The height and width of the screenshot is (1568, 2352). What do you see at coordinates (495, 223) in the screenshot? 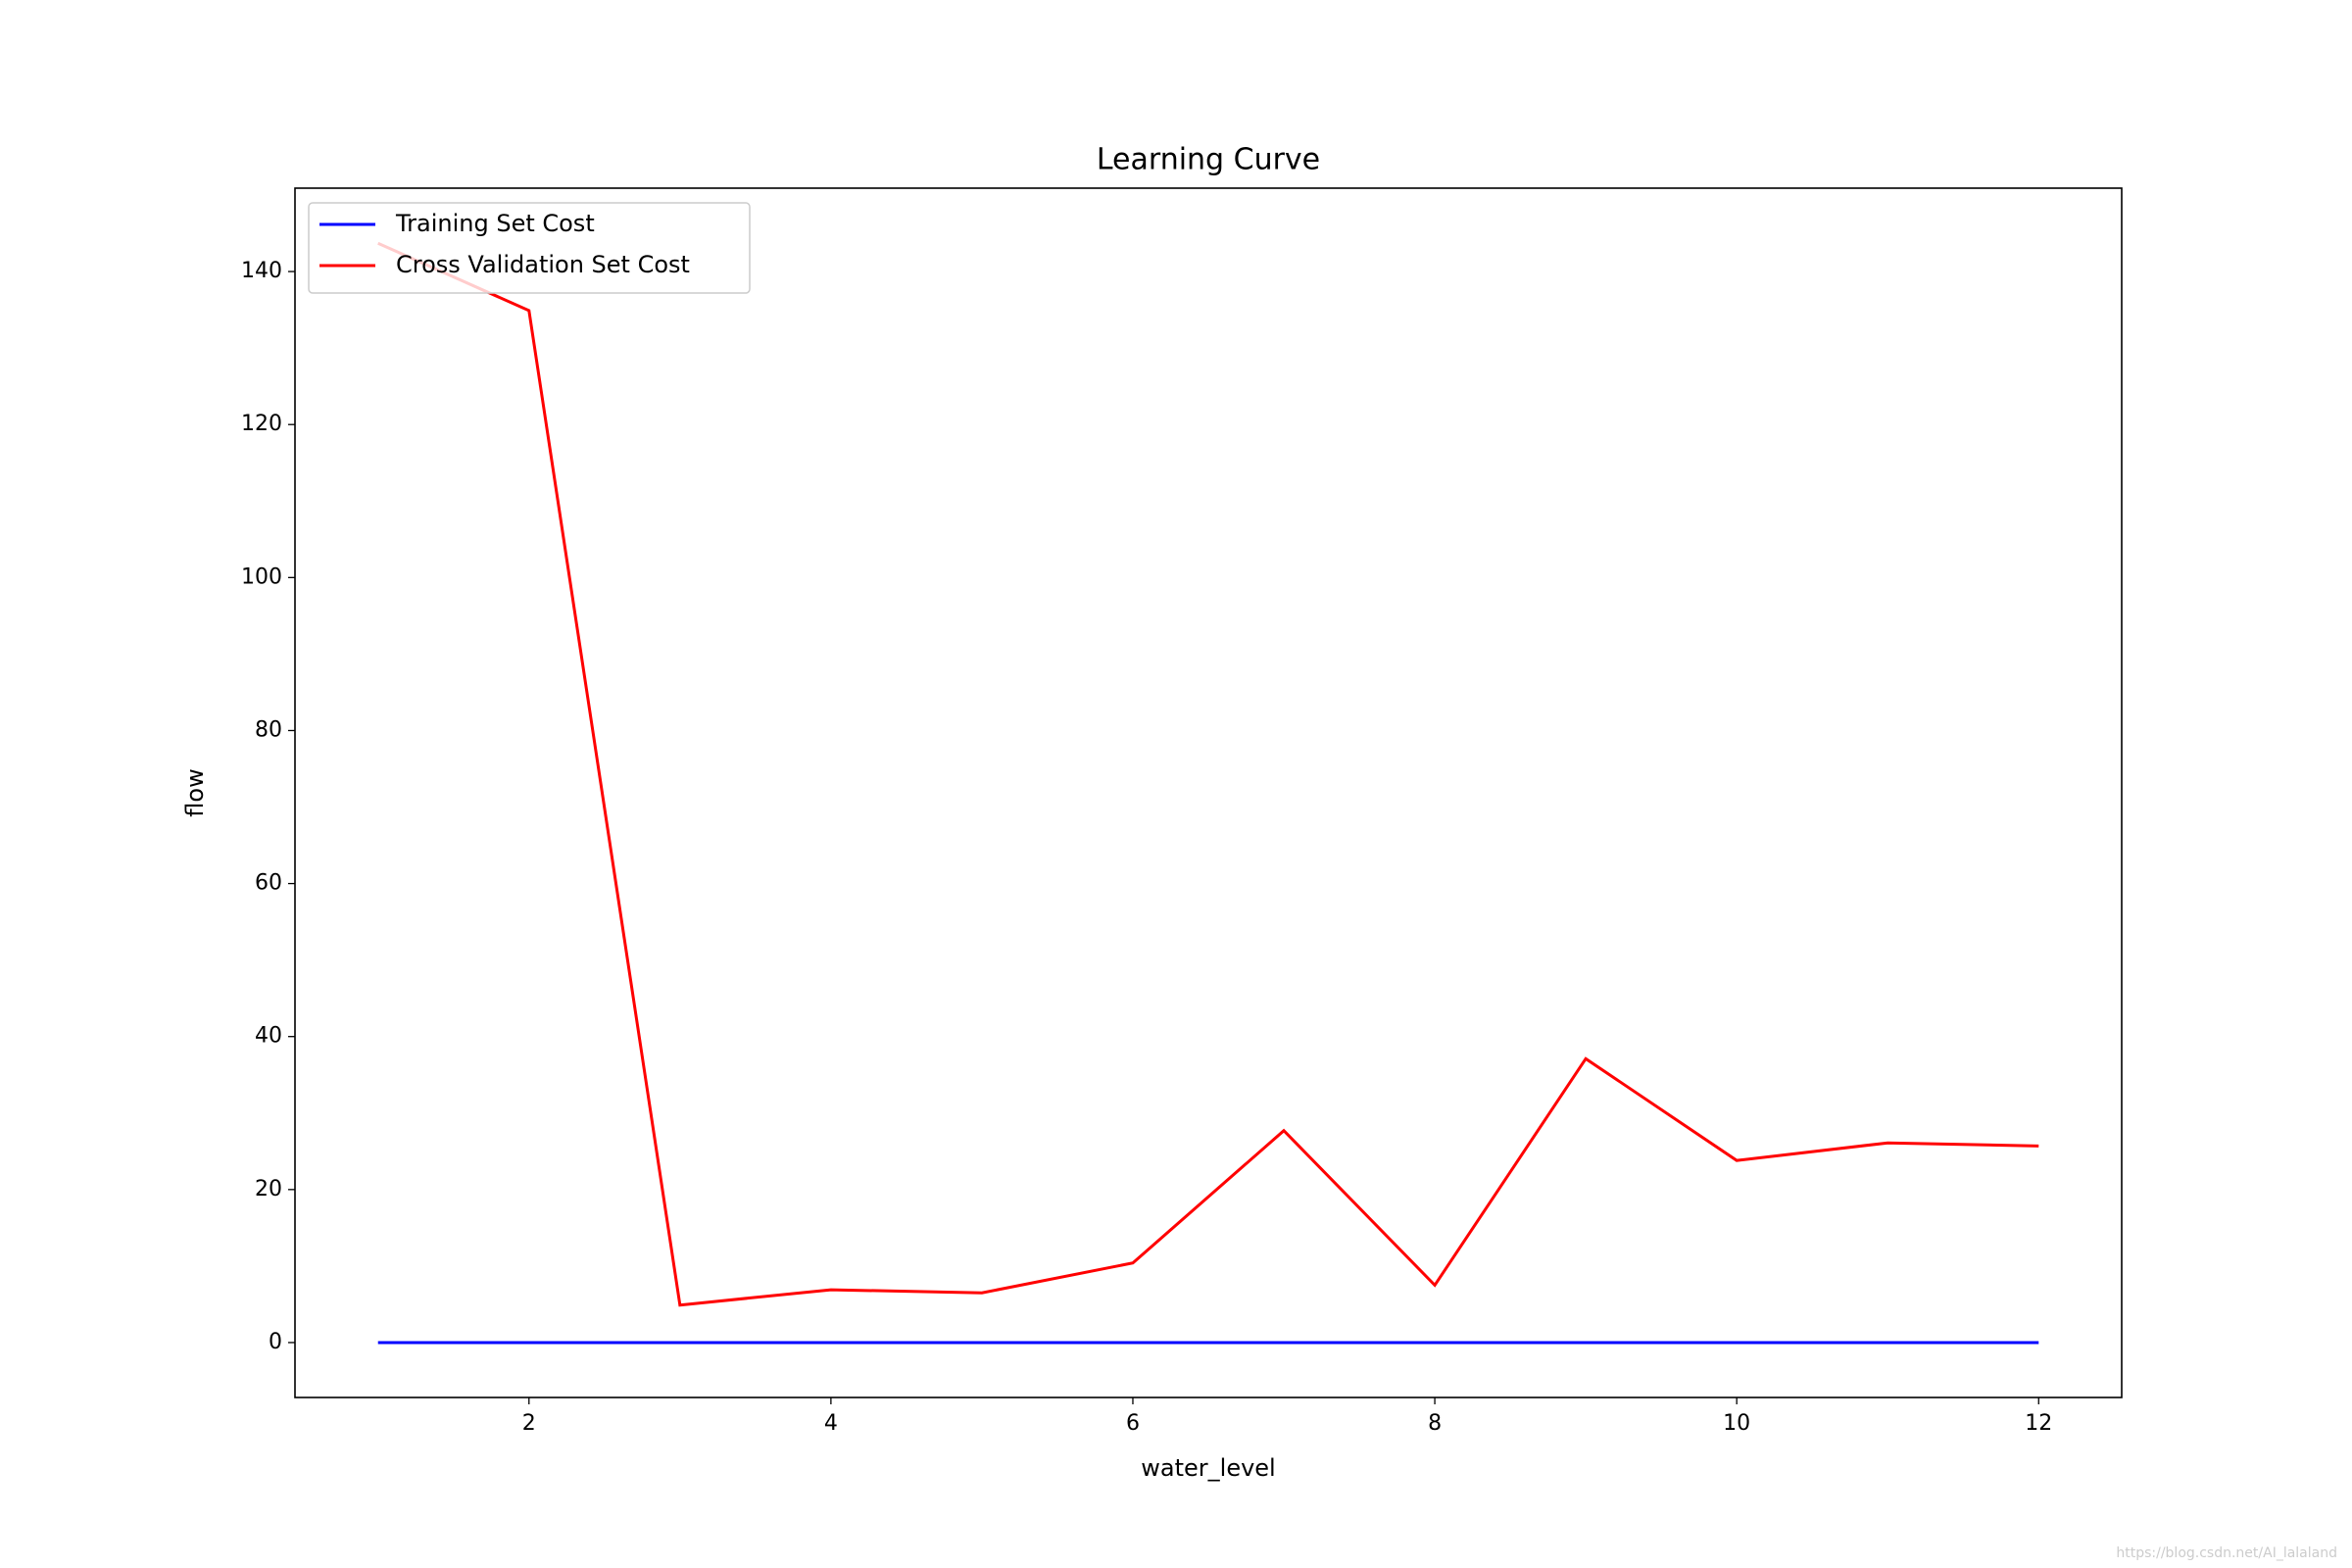
I see `legend-label: Training Set Cost` at bounding box center [495, 223].